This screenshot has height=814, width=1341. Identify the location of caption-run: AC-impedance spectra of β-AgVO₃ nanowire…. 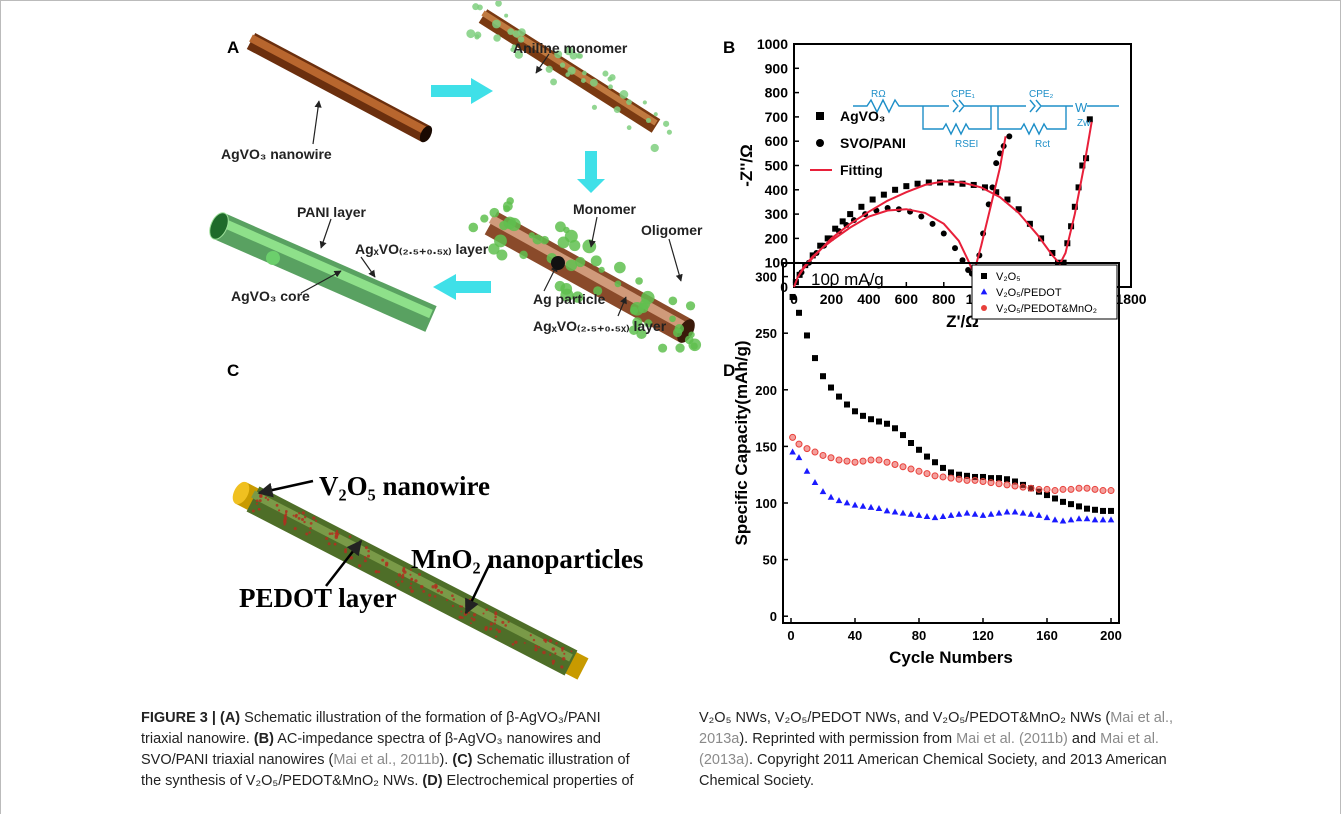
(371, 749).